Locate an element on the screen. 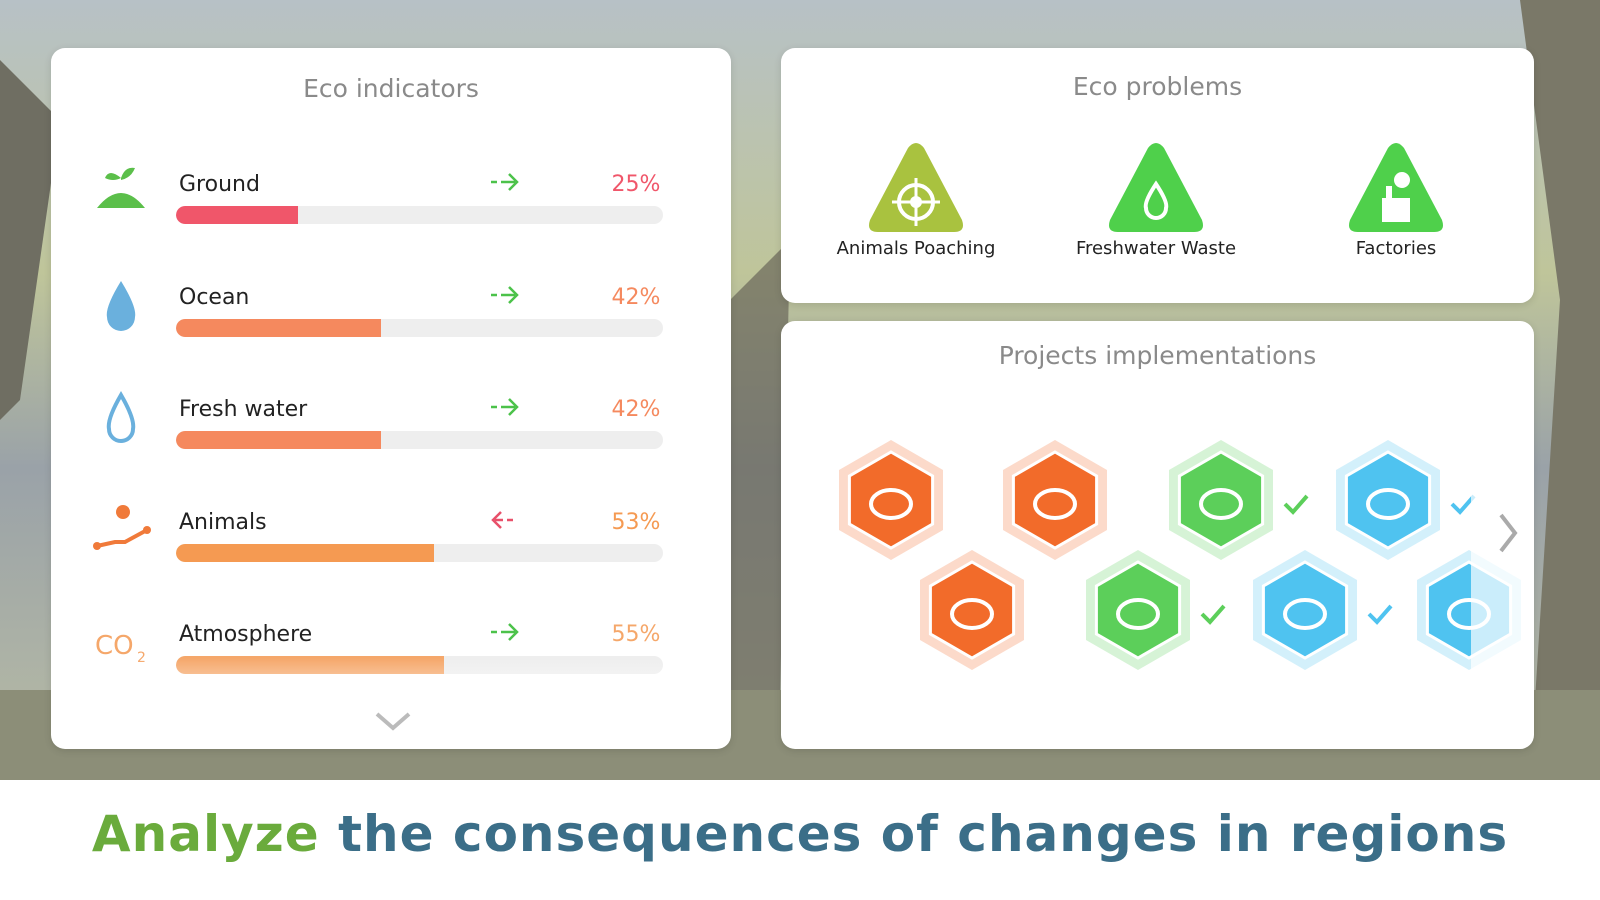 The width and height of the screenshot is (1600, 900). panel-title: Eco problems is located at coordinates (1157, 86).